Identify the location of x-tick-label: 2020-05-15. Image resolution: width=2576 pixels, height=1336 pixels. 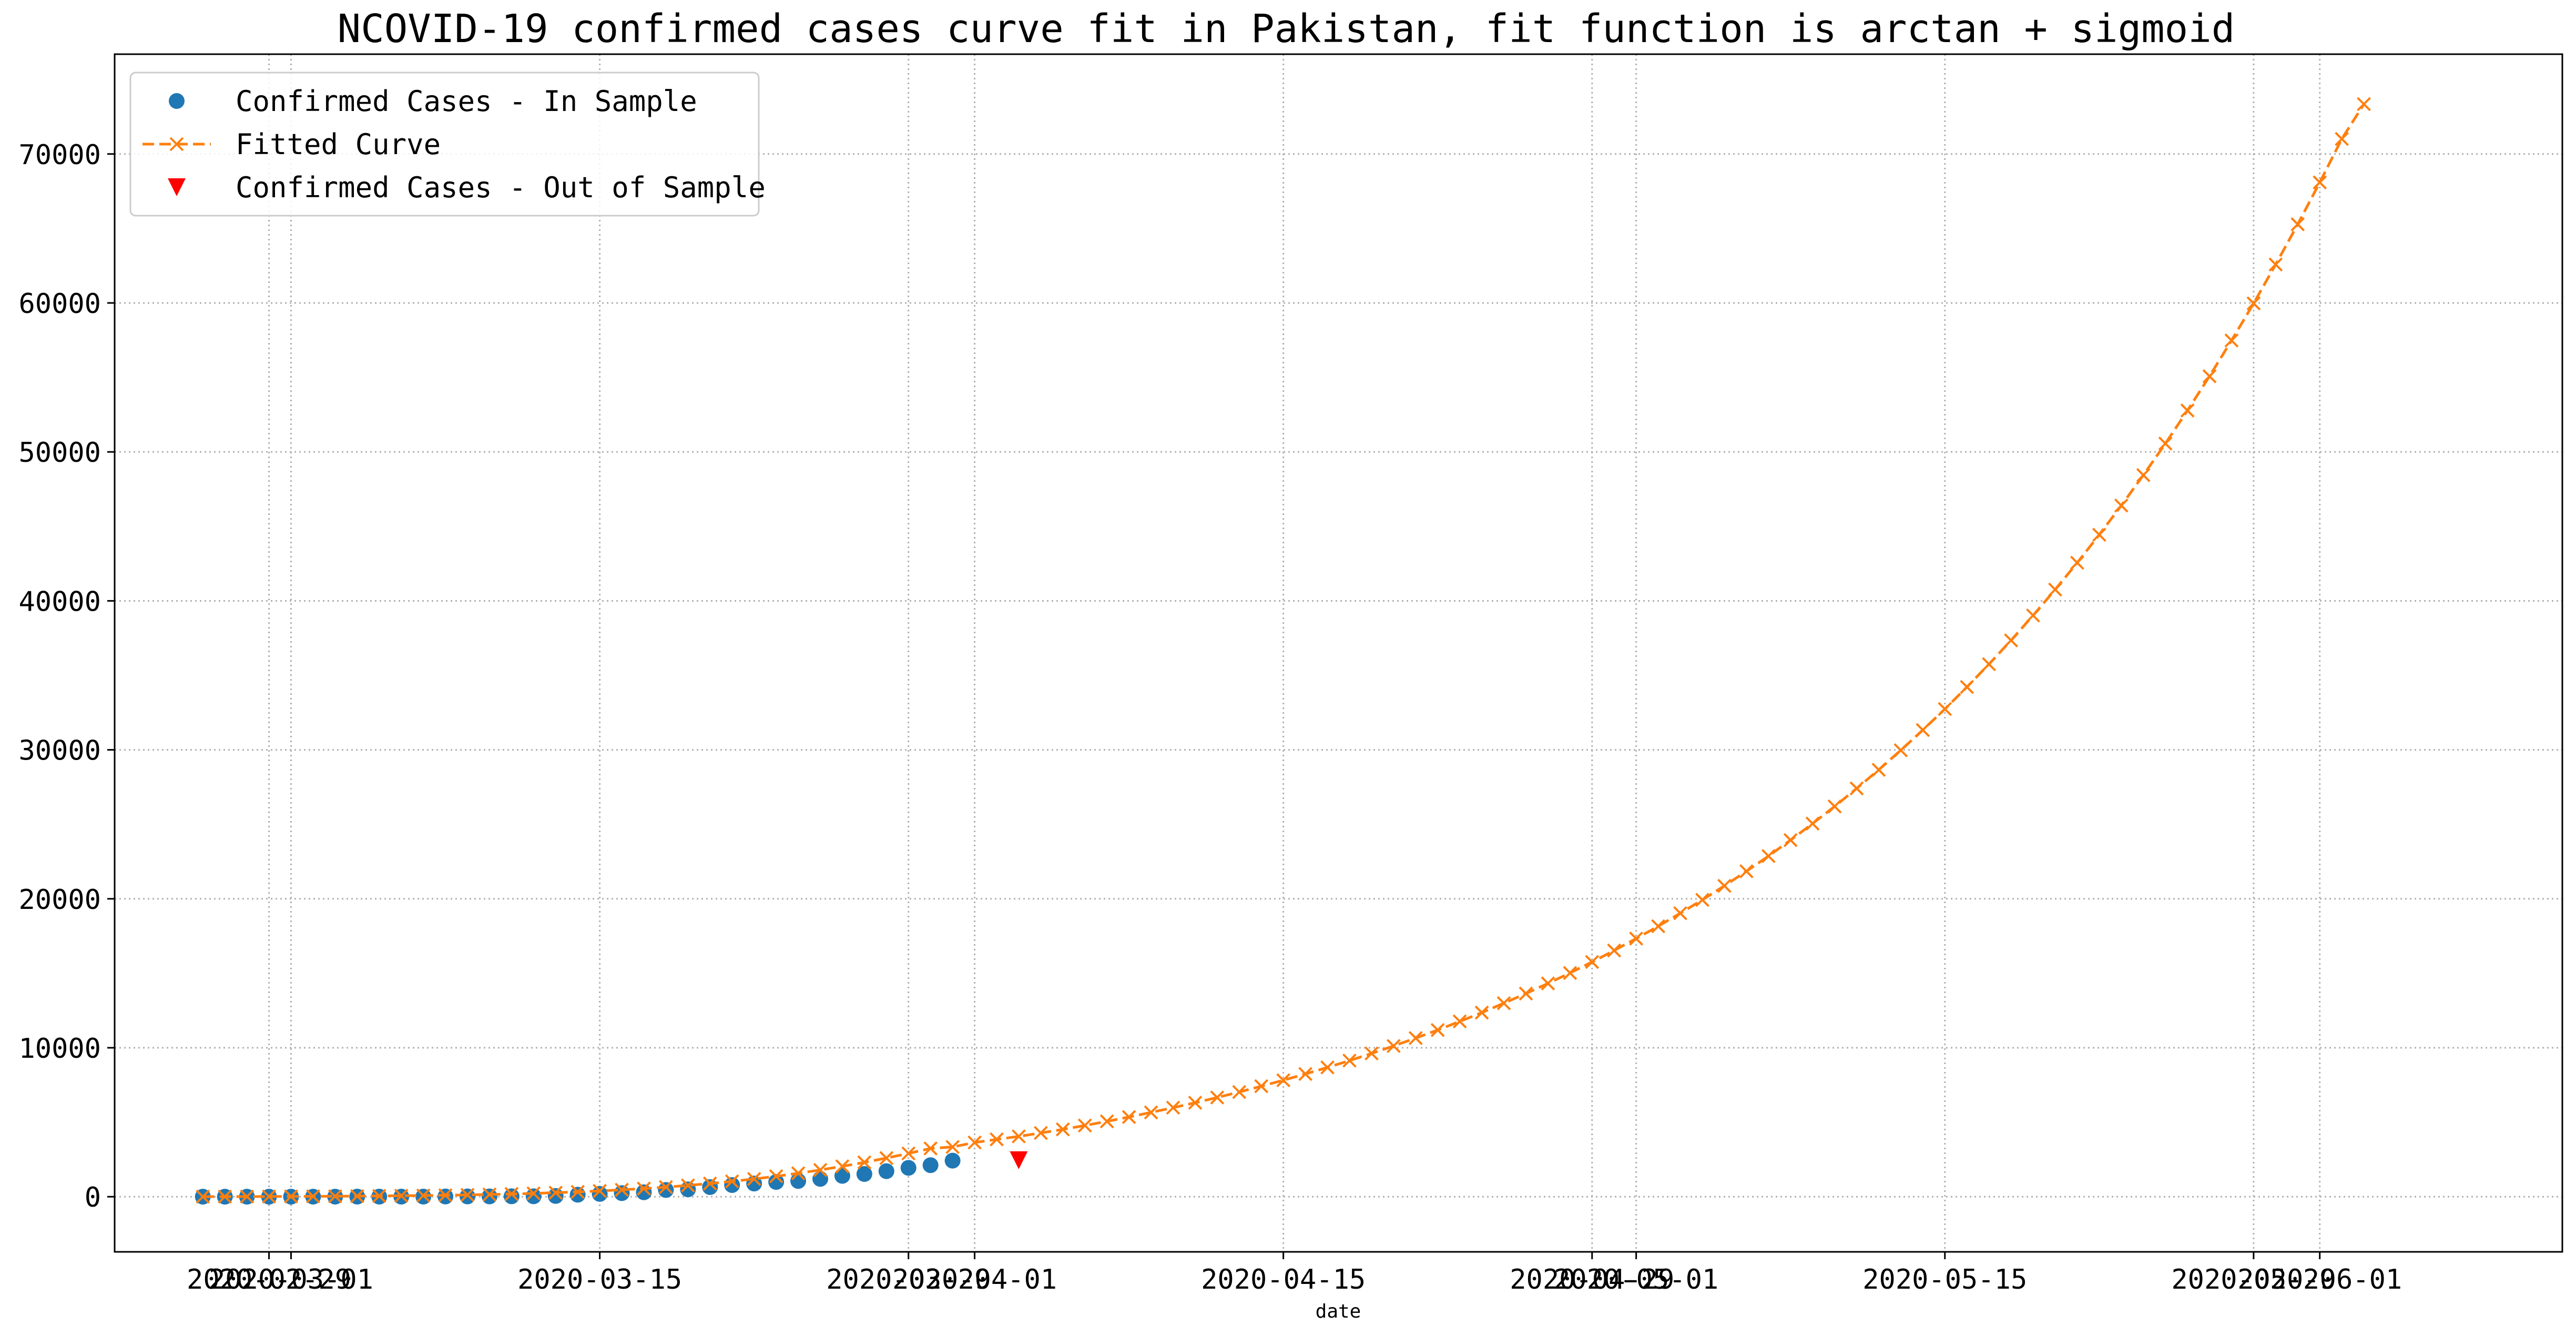
(1944, 1279).